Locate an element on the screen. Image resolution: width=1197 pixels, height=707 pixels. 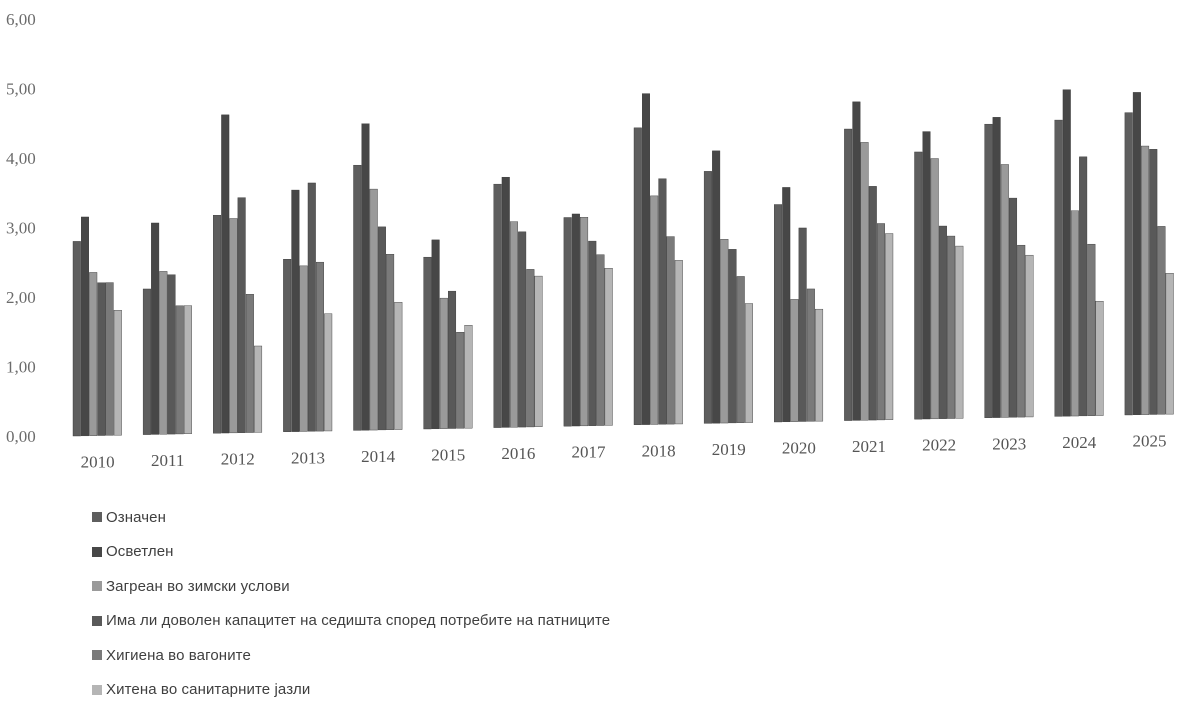
x-tick-label: 2022 is located at coordinates (939, 445).